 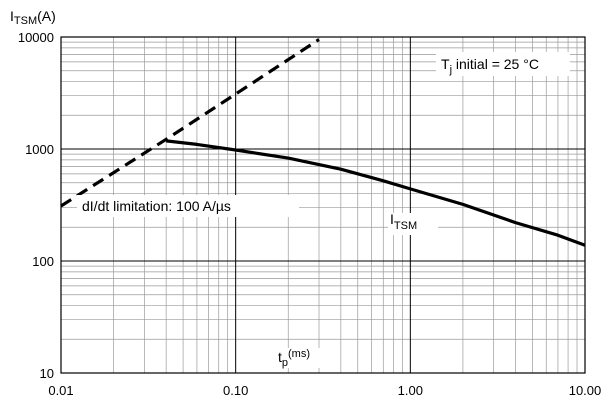 What do you see at coordinates (392, 219) in the screenshot?
I see `curve-label-main: I` at bounding box center [392, 219].